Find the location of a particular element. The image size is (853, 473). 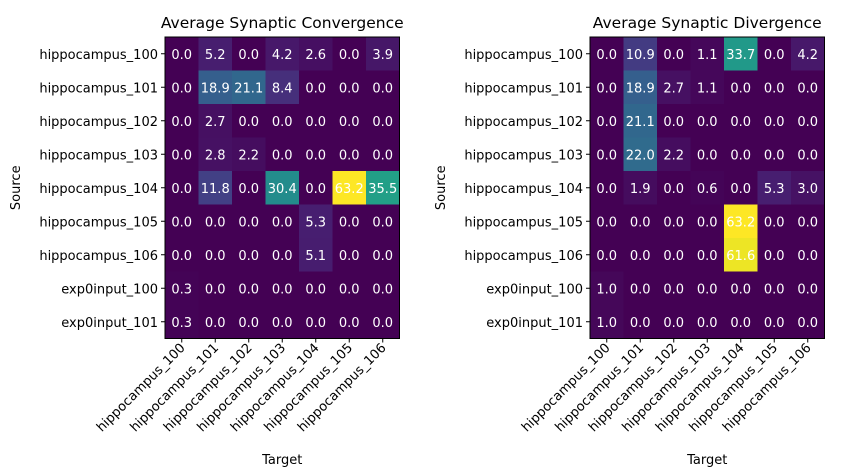

divergence-cell-label: 1.0 is located at coordinates (606, 323).